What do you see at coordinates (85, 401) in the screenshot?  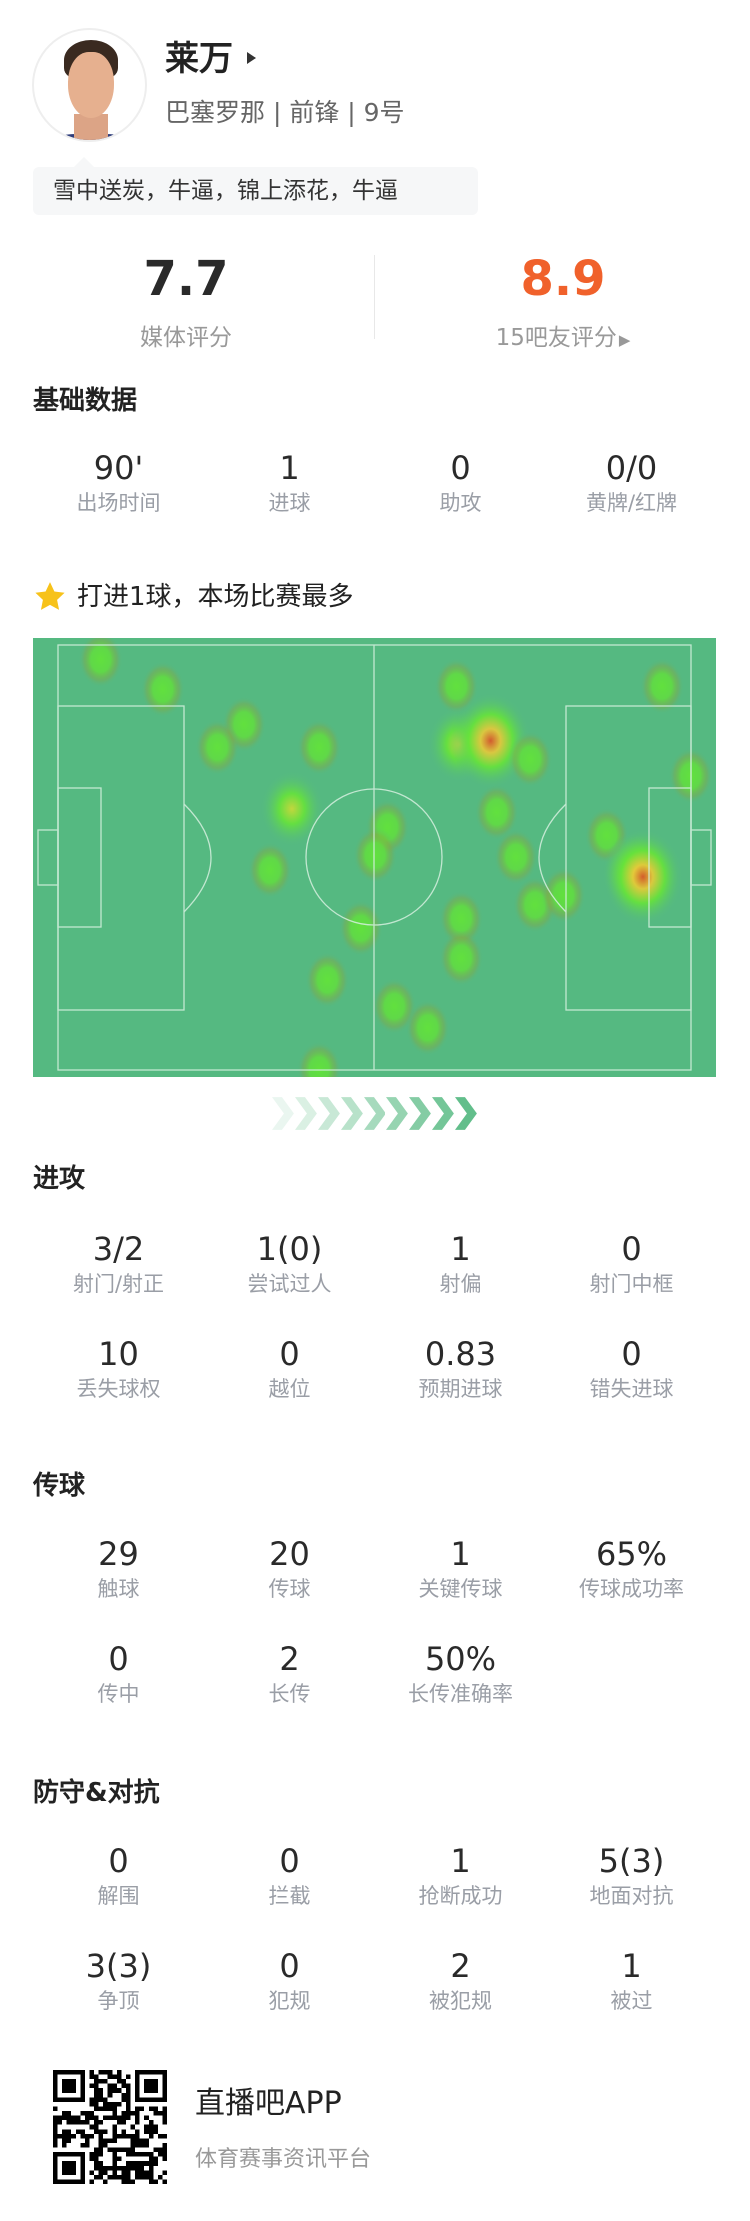 I see `section-title-basic: 基础数据` at bounding box center [85, 401].